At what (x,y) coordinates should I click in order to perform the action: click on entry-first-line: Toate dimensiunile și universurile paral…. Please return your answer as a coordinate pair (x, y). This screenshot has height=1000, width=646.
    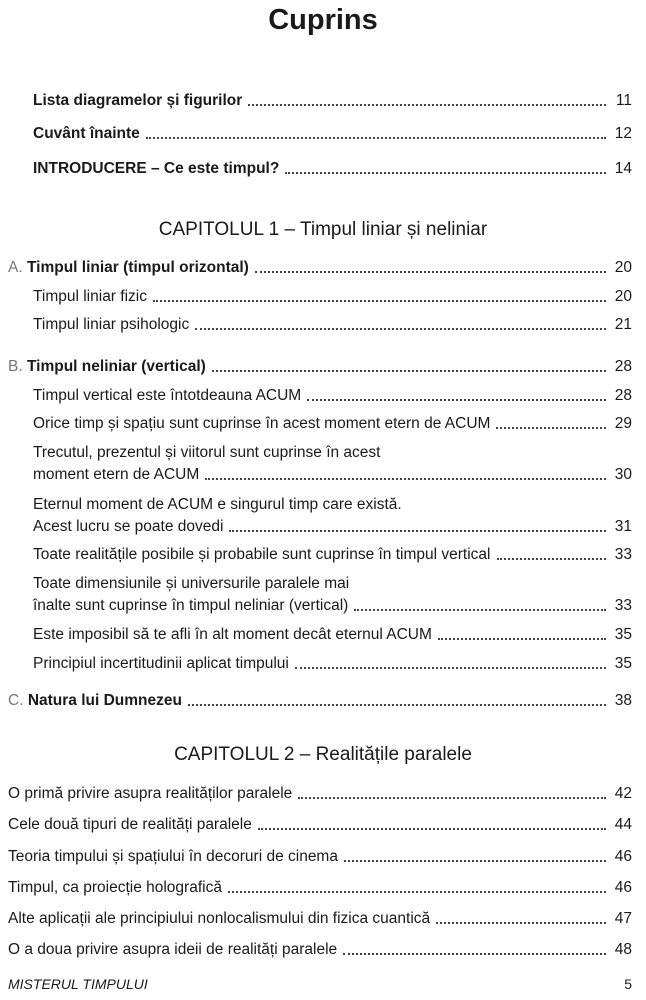
    Looking at the image, I should click on (191, 583).